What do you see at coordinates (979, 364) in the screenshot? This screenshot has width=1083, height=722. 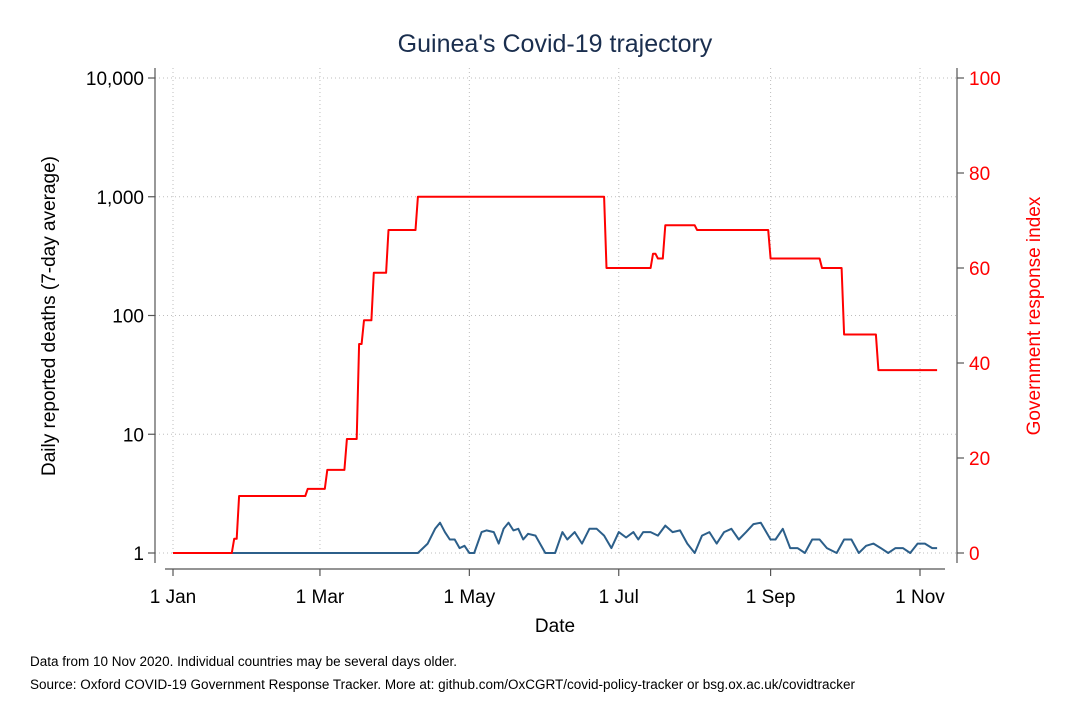 I see `y-right-tick-label: 40` at bounding box center [979, 364].